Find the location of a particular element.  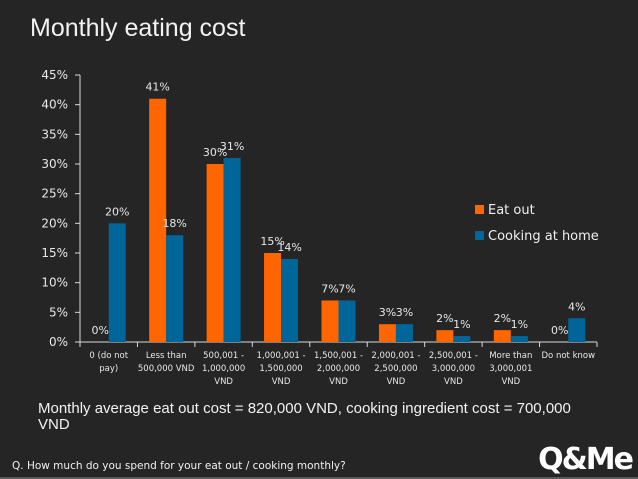

y-tick-label: 30% is located at coordinates (54, 164).